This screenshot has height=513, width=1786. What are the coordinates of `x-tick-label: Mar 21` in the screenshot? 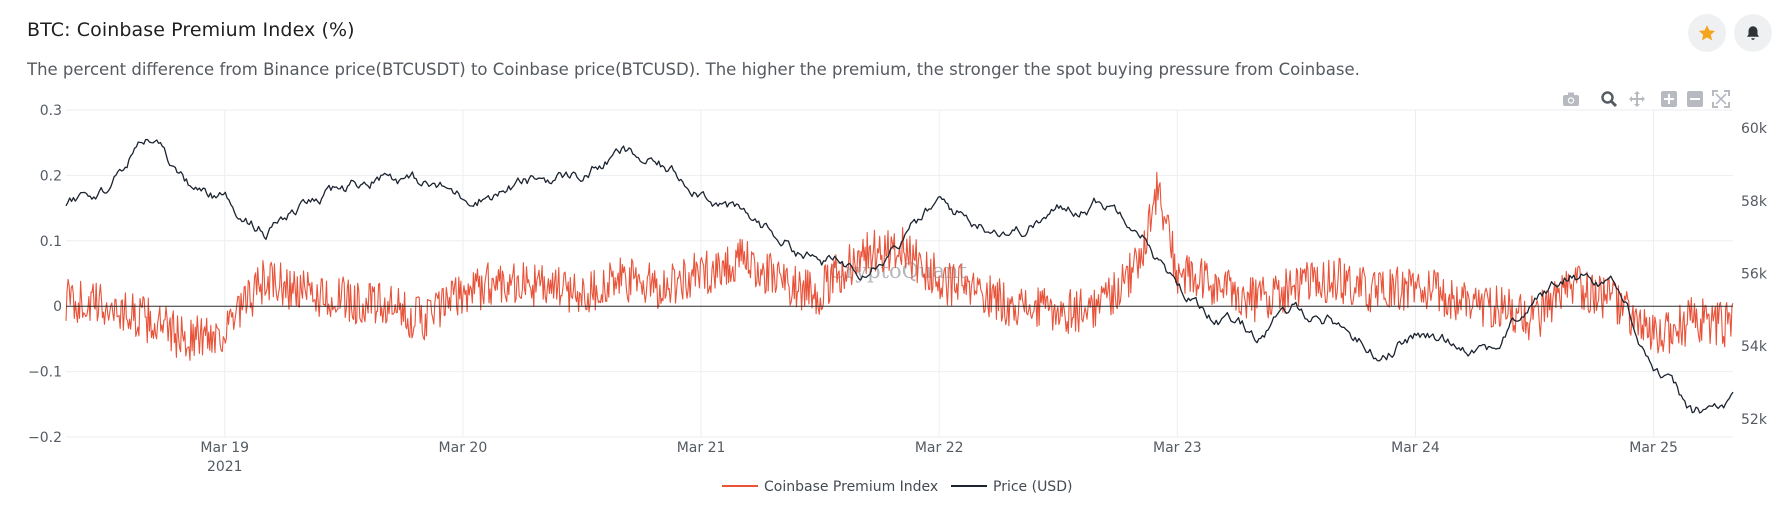 It's located at (701, 448).